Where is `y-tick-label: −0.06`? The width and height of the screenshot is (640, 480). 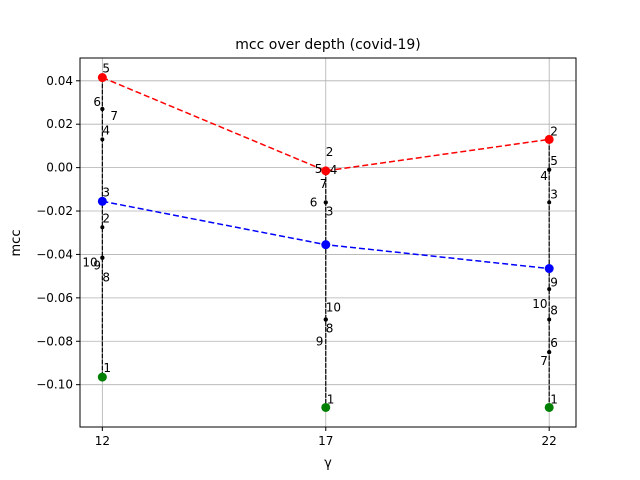 y-tick-label: −0.06 is located at coordinates (54, 298).